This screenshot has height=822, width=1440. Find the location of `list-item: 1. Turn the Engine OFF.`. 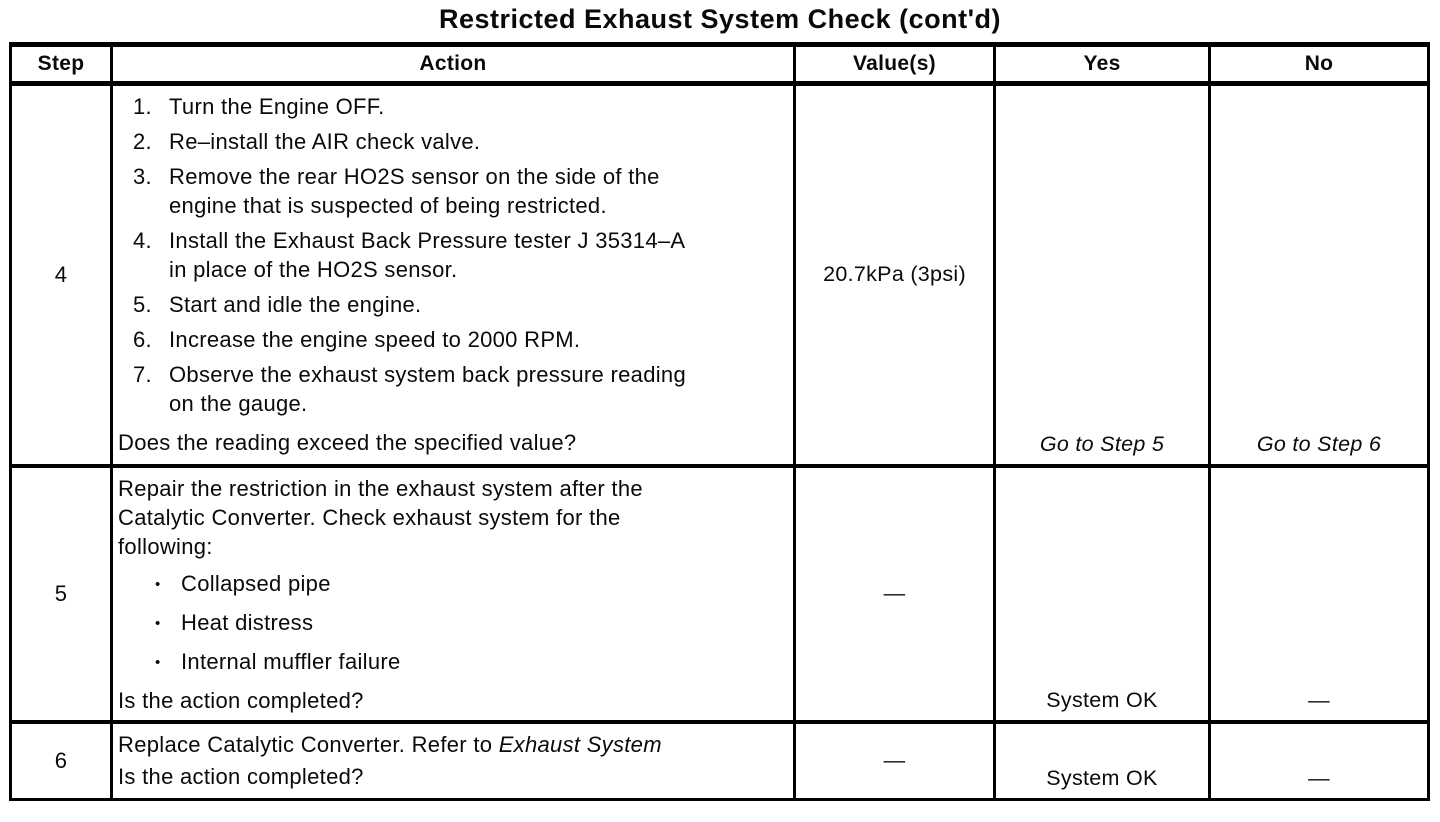

list-item: 1. Turn the Engine OFF. is located at coordinates (458, 106).